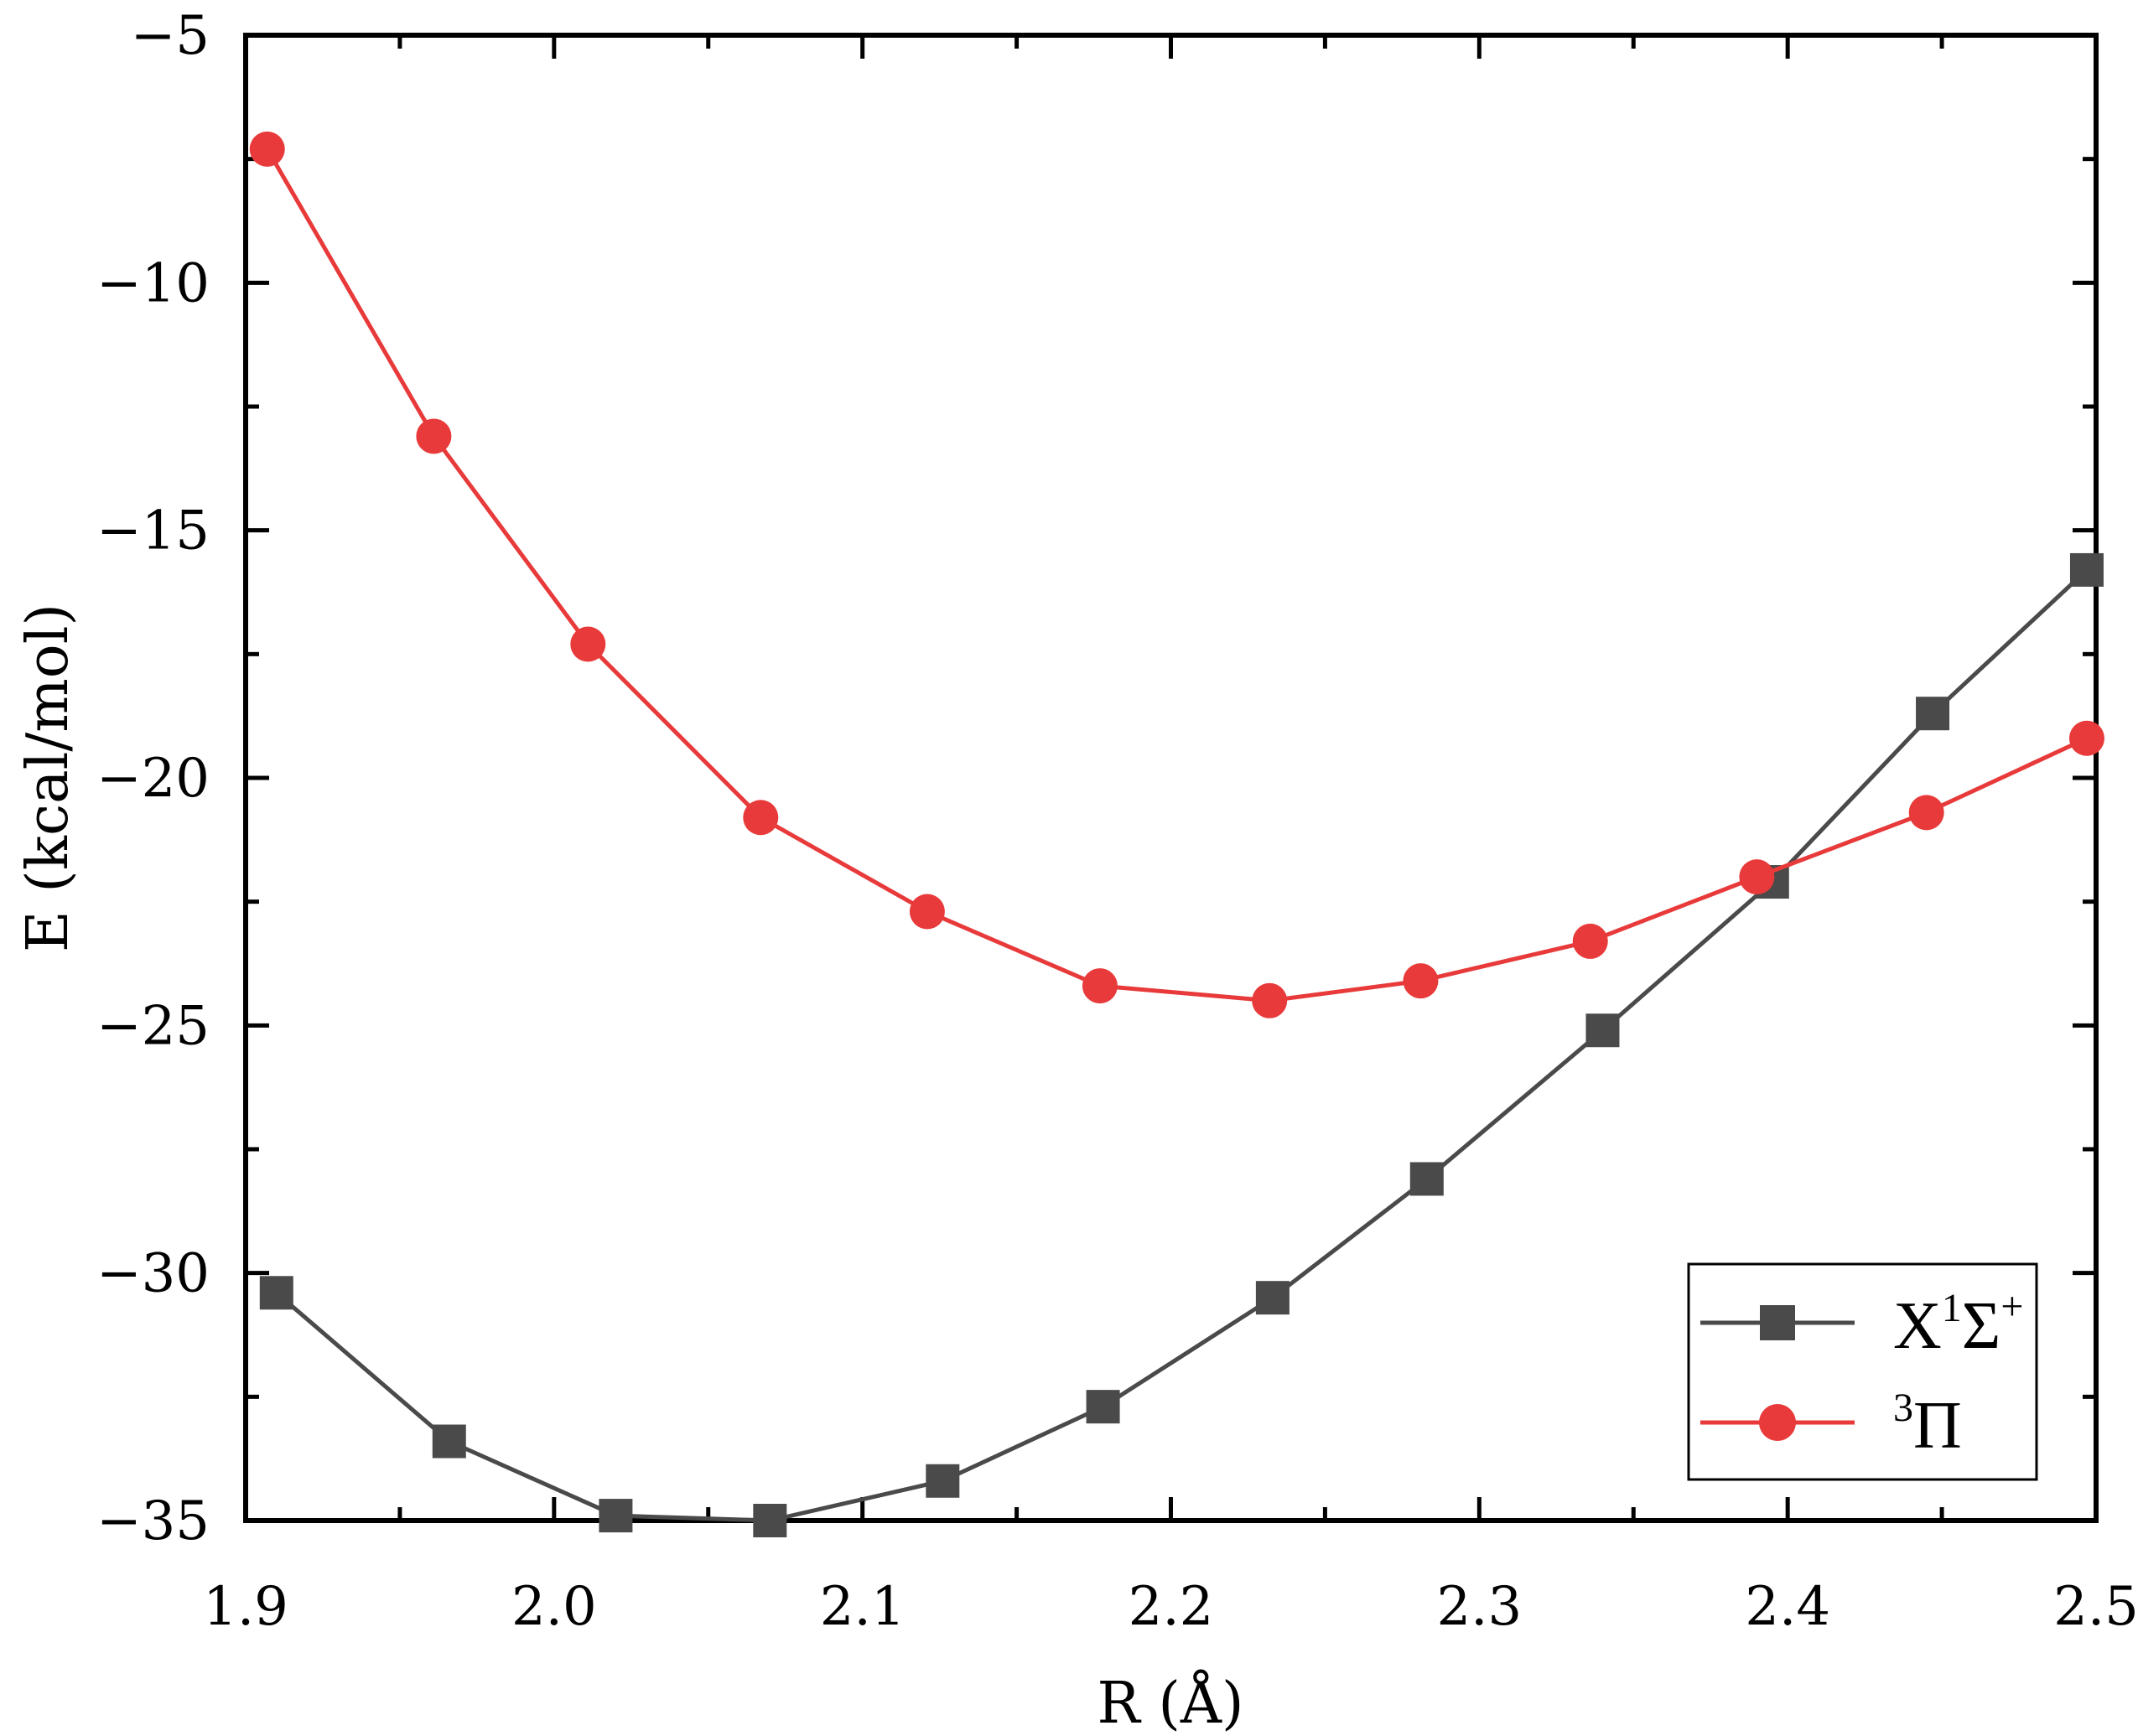 Image resolution: width=2138 pixels, height=1736 pixels. Describe the element at coordinates (554, 1607) in the screenshot. I see `x-tick-label: 2.0` at that location.